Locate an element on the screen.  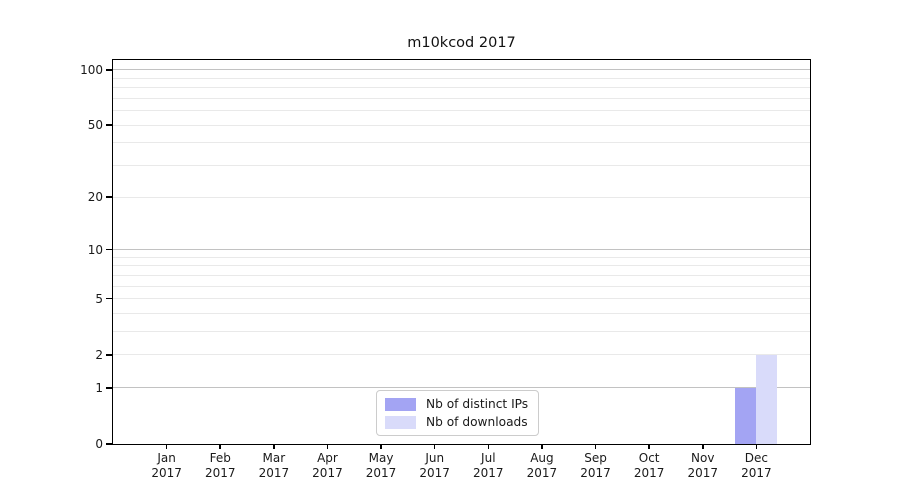
y-tick-label: 1 is located at coordinates (99, 387).